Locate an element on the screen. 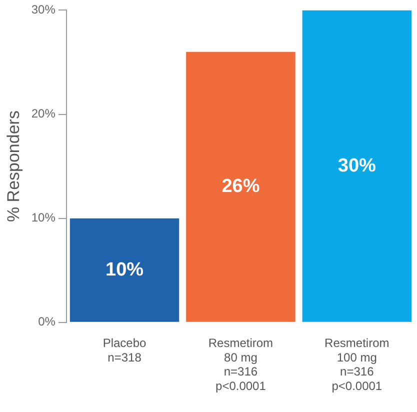  data-label: 26% is located at coordinates (241, 187).